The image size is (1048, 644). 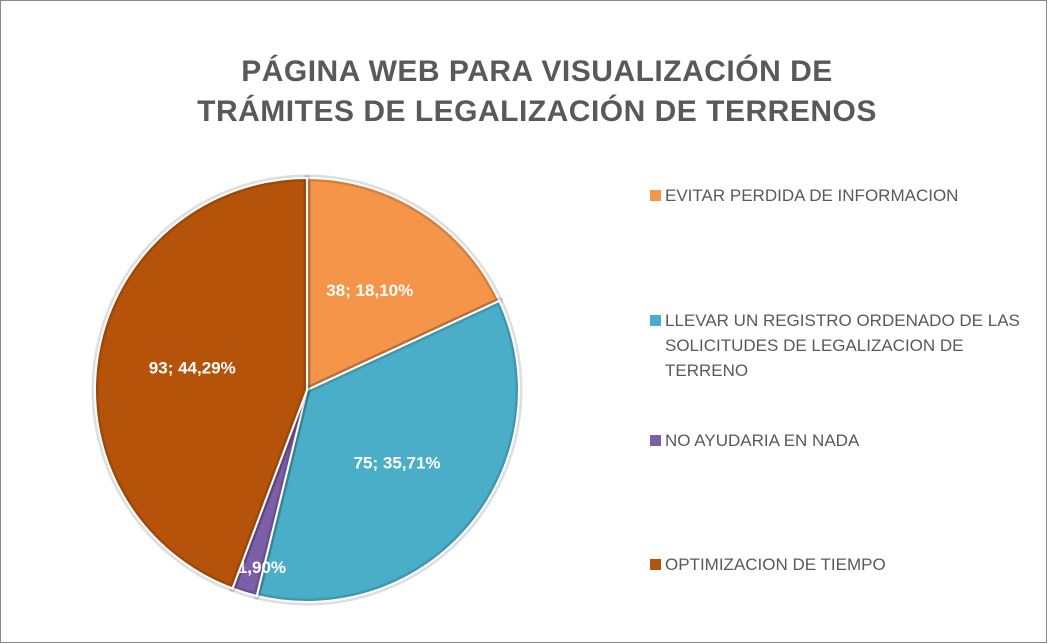 I want to click on legend-label: OPTIMIZACION DE TIEMPO, so click(x=775, y=564).